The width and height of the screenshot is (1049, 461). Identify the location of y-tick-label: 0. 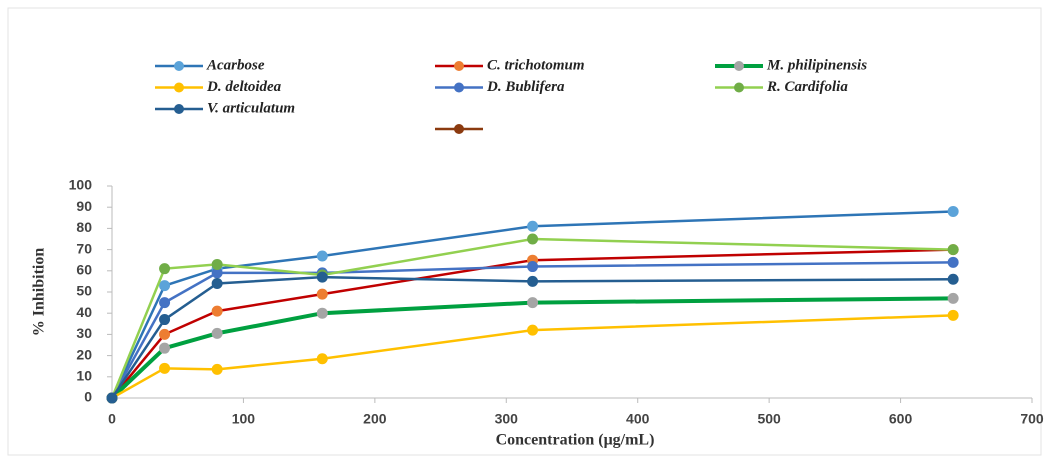
(88, 397).